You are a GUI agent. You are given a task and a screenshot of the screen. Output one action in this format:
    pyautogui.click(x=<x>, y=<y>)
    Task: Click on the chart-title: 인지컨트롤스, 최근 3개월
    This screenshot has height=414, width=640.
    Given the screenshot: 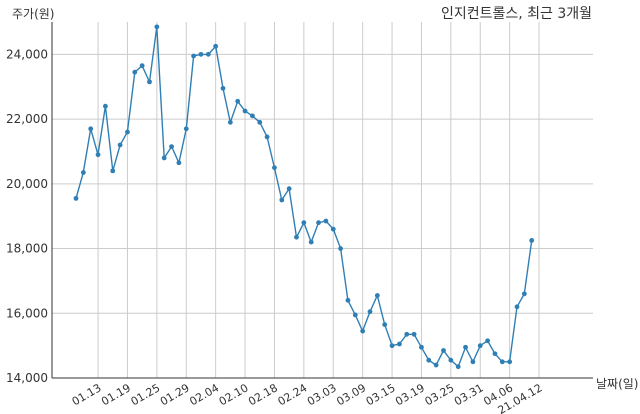 What is the action you would take?
    pyautogui.click(x=516, y=14)
    